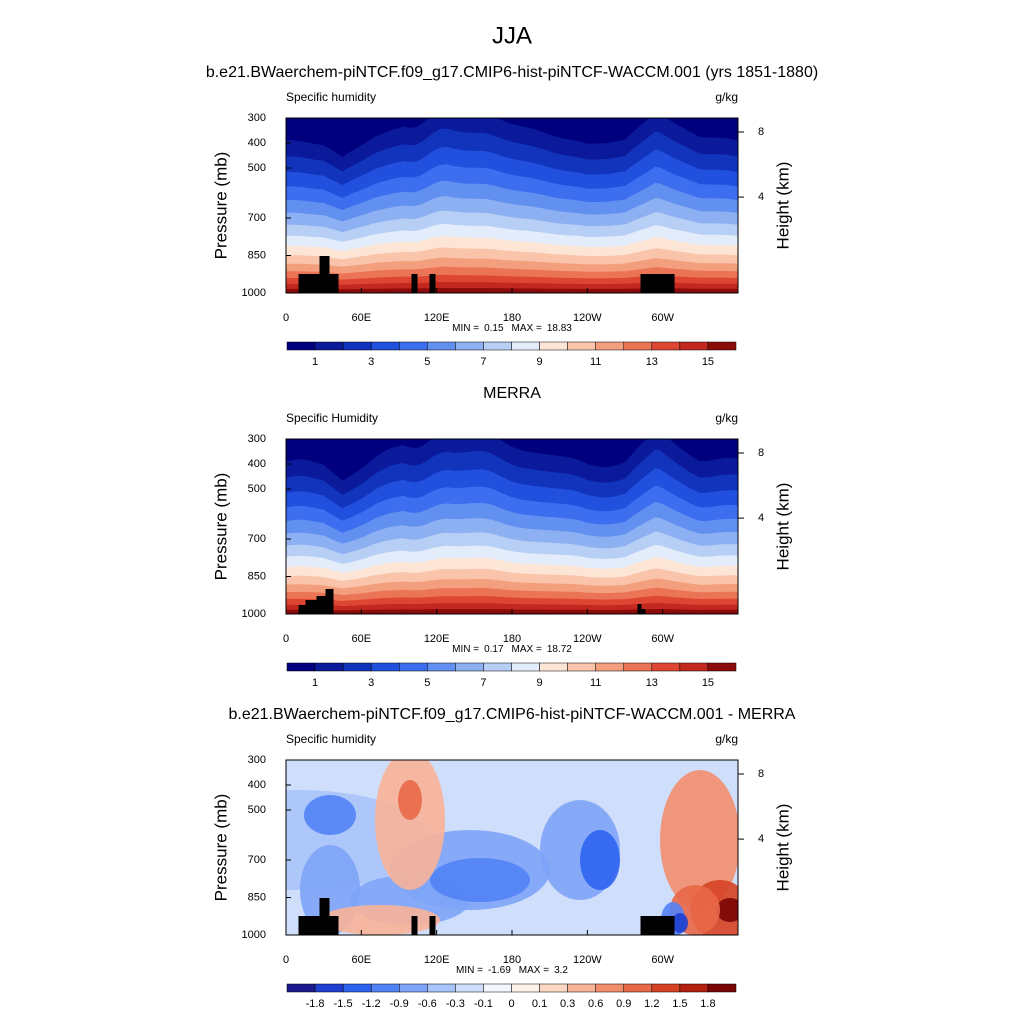  Describe the element at coordinates (499, 970) in the screenshot. I see `stat-min: -1.69` at that location.